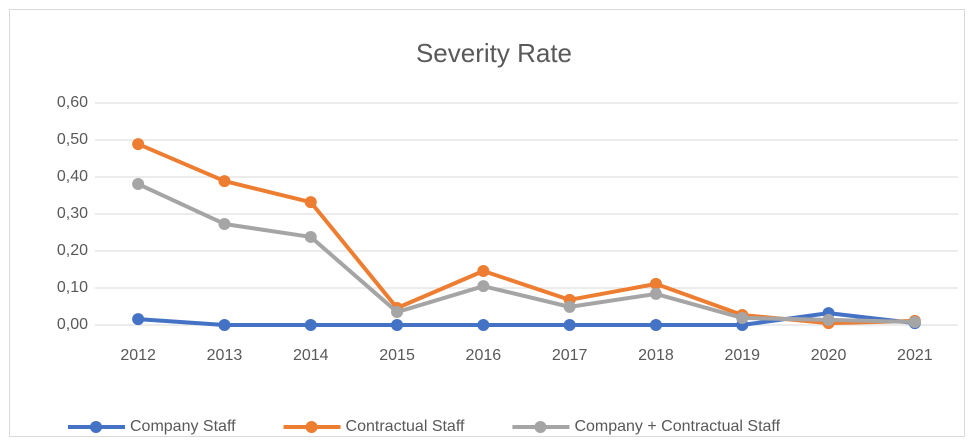 The height and width of the screenshot is (446, 974). What do you see at coordinates (72, 139) in the screenshot?
I see `y-tick-label: 0,50` at bounding box center [72, 139].